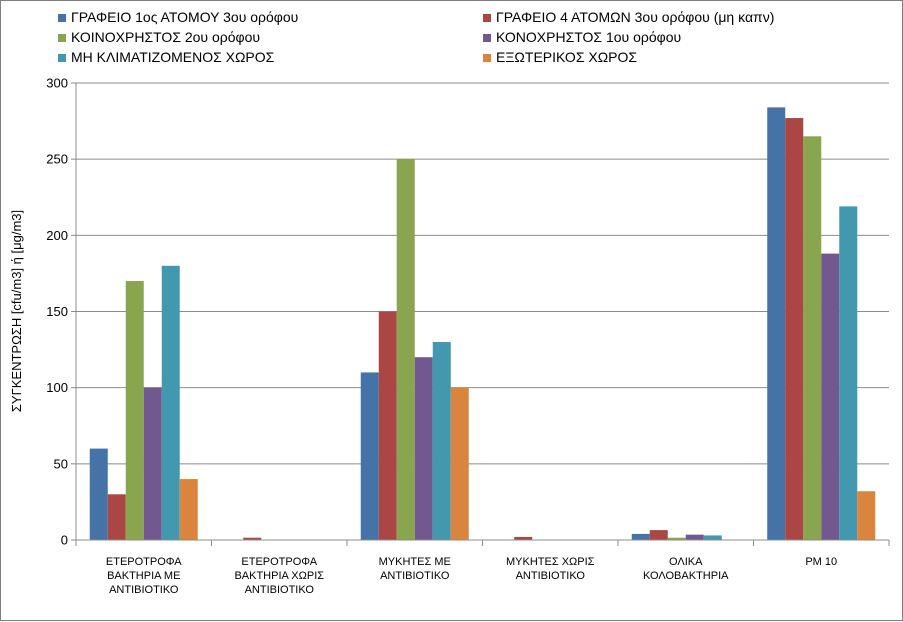  I want to click on legend-entry: ΜΗ ΚΛΙΜΑΤΙΖΟΜΕΝΟΣ ΧΩΡΟΣ, so click(173, 57).